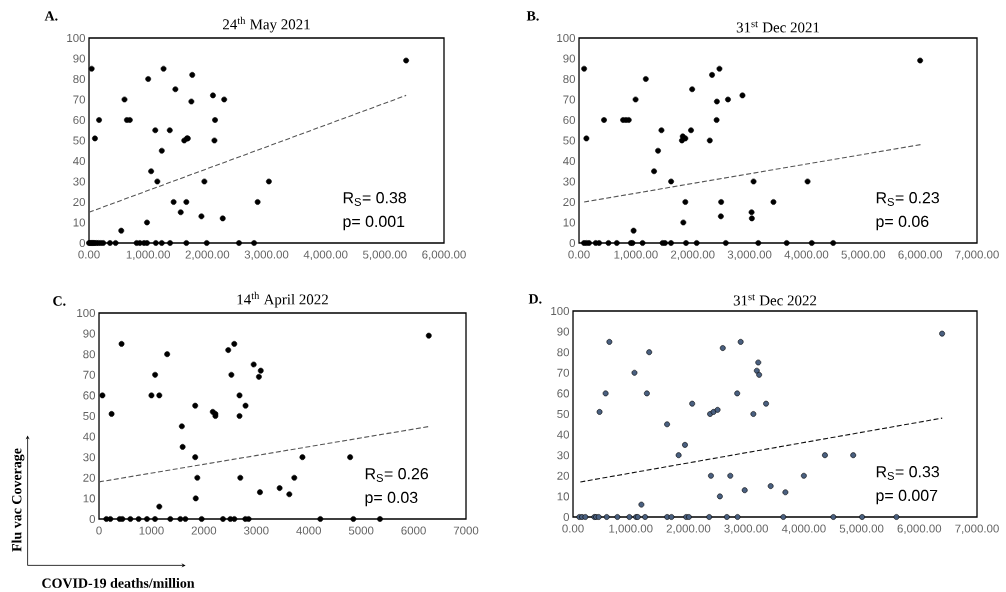  I want to click on text: B., so click(532, 16).